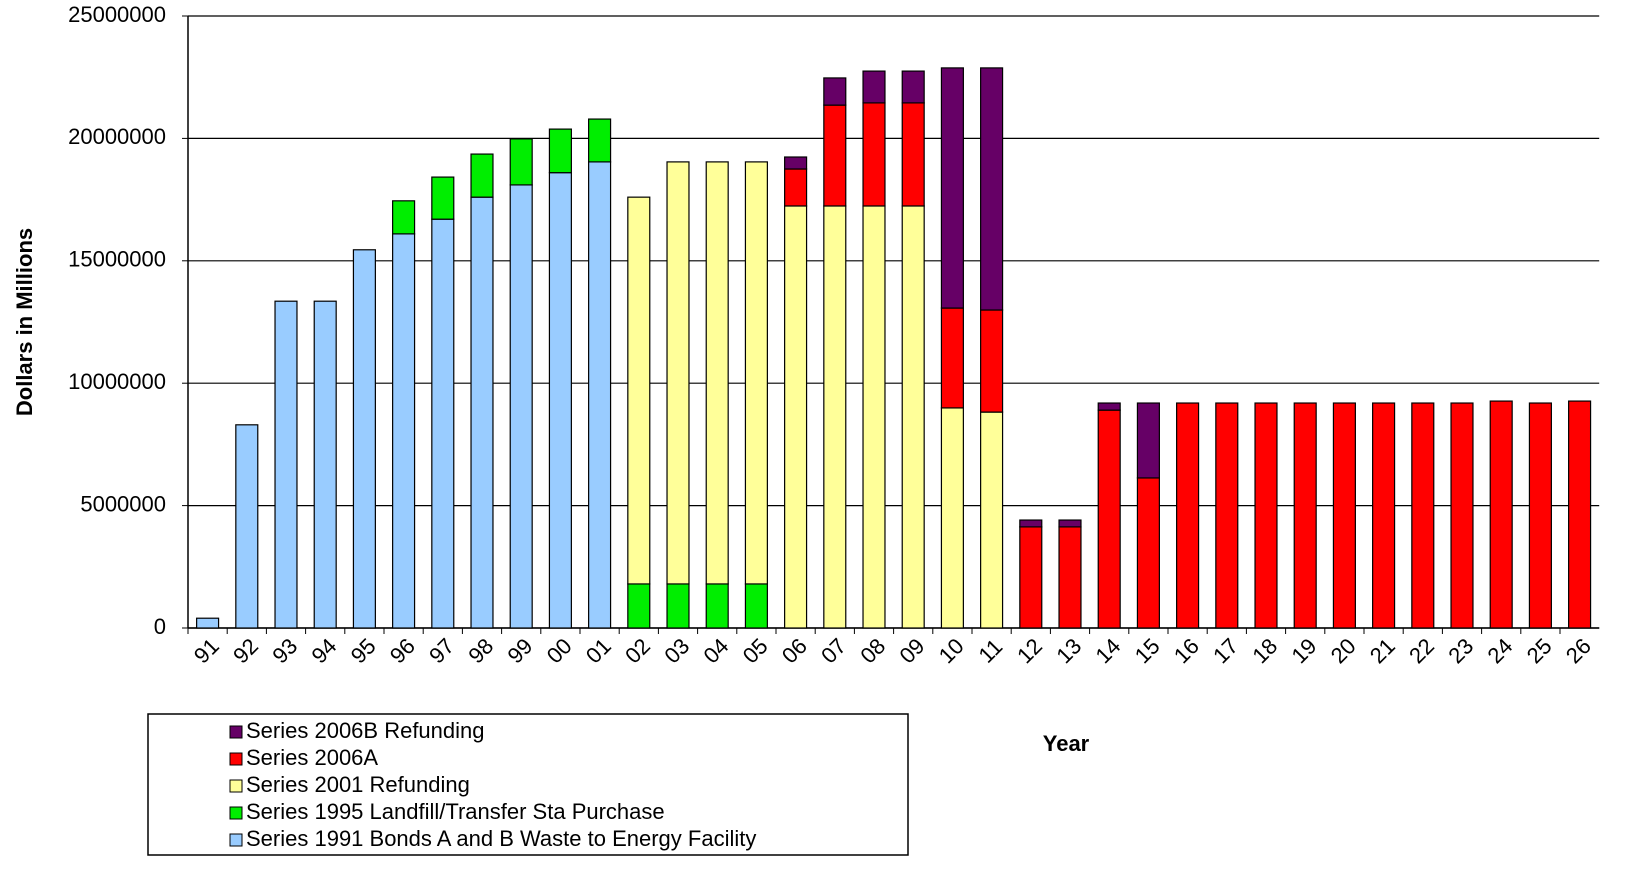 This screenshot has width=1636, height=892. Describe the element at coordinates (637, 650) in the screenshot. I see `x-tick-label: 02` at that location.